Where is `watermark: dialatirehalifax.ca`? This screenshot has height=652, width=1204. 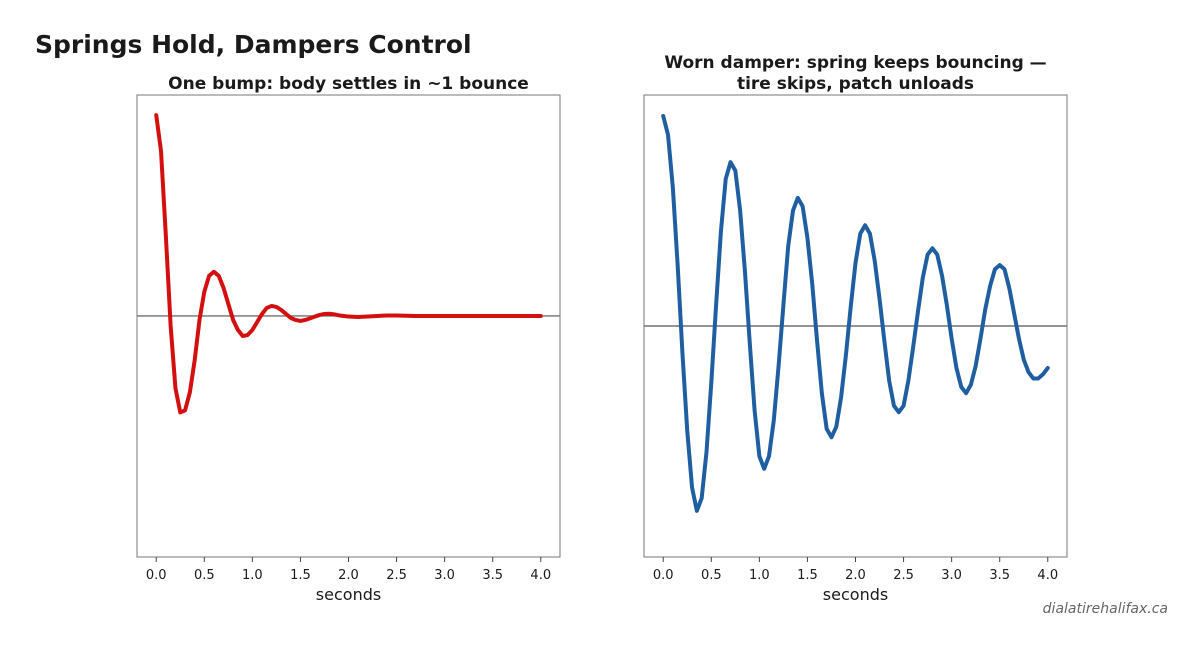 watermark: dialatirehalifax.ca is located at coordinates (1105, 609).